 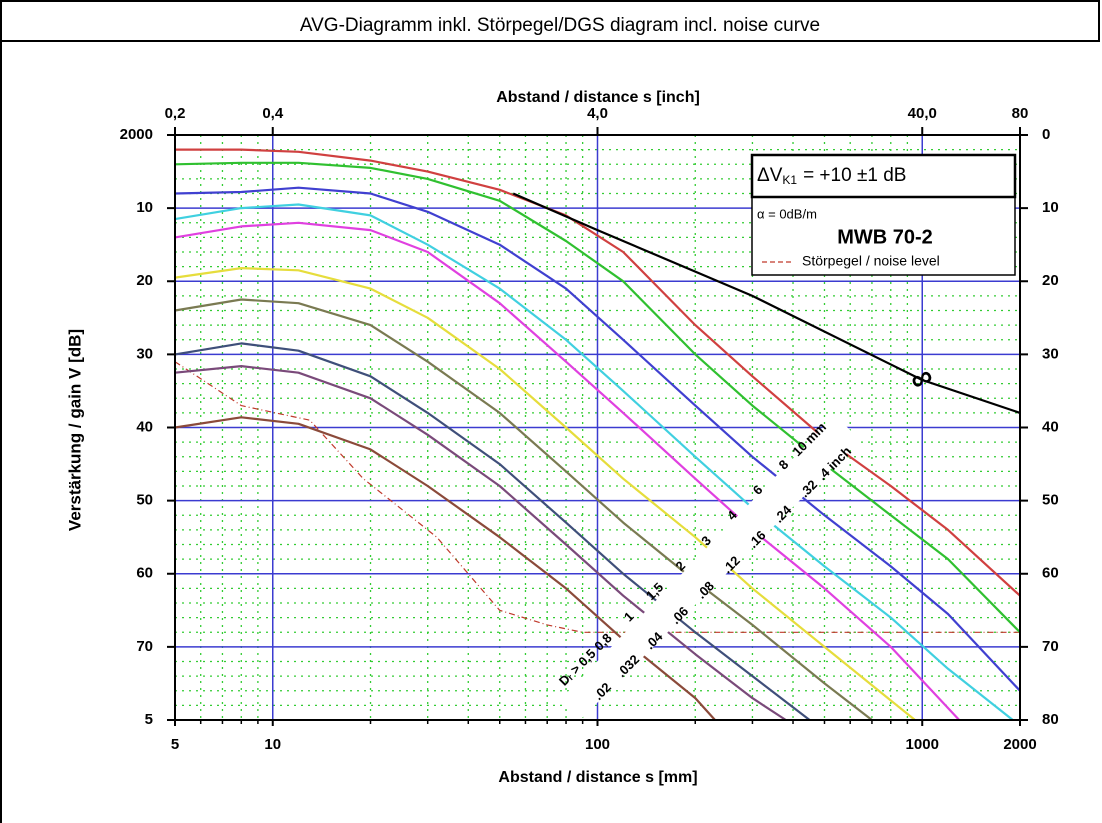 What do you see at coordinates (1019, 744) in the screenshot?
I see `x-tick-label: 2000` at bounding box center [1019, 744].